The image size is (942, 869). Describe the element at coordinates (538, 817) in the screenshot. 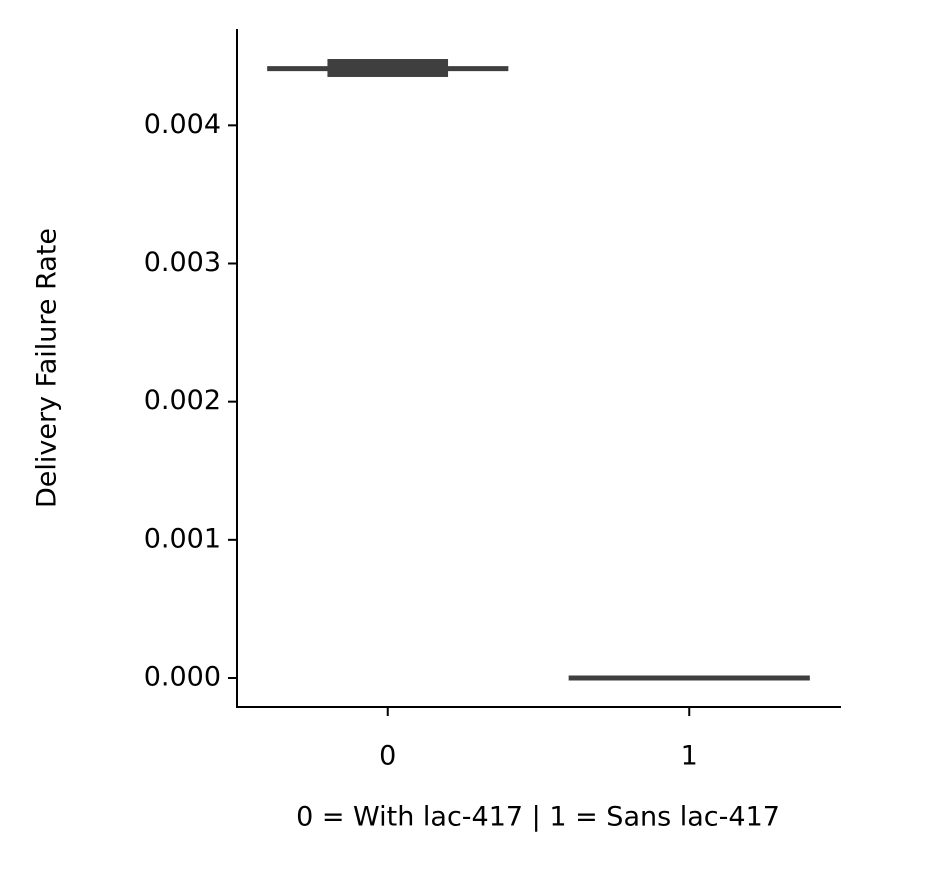

I see `x-axis-label: 0 = With lac-417 | 1 = Sans lac-417` at that location.